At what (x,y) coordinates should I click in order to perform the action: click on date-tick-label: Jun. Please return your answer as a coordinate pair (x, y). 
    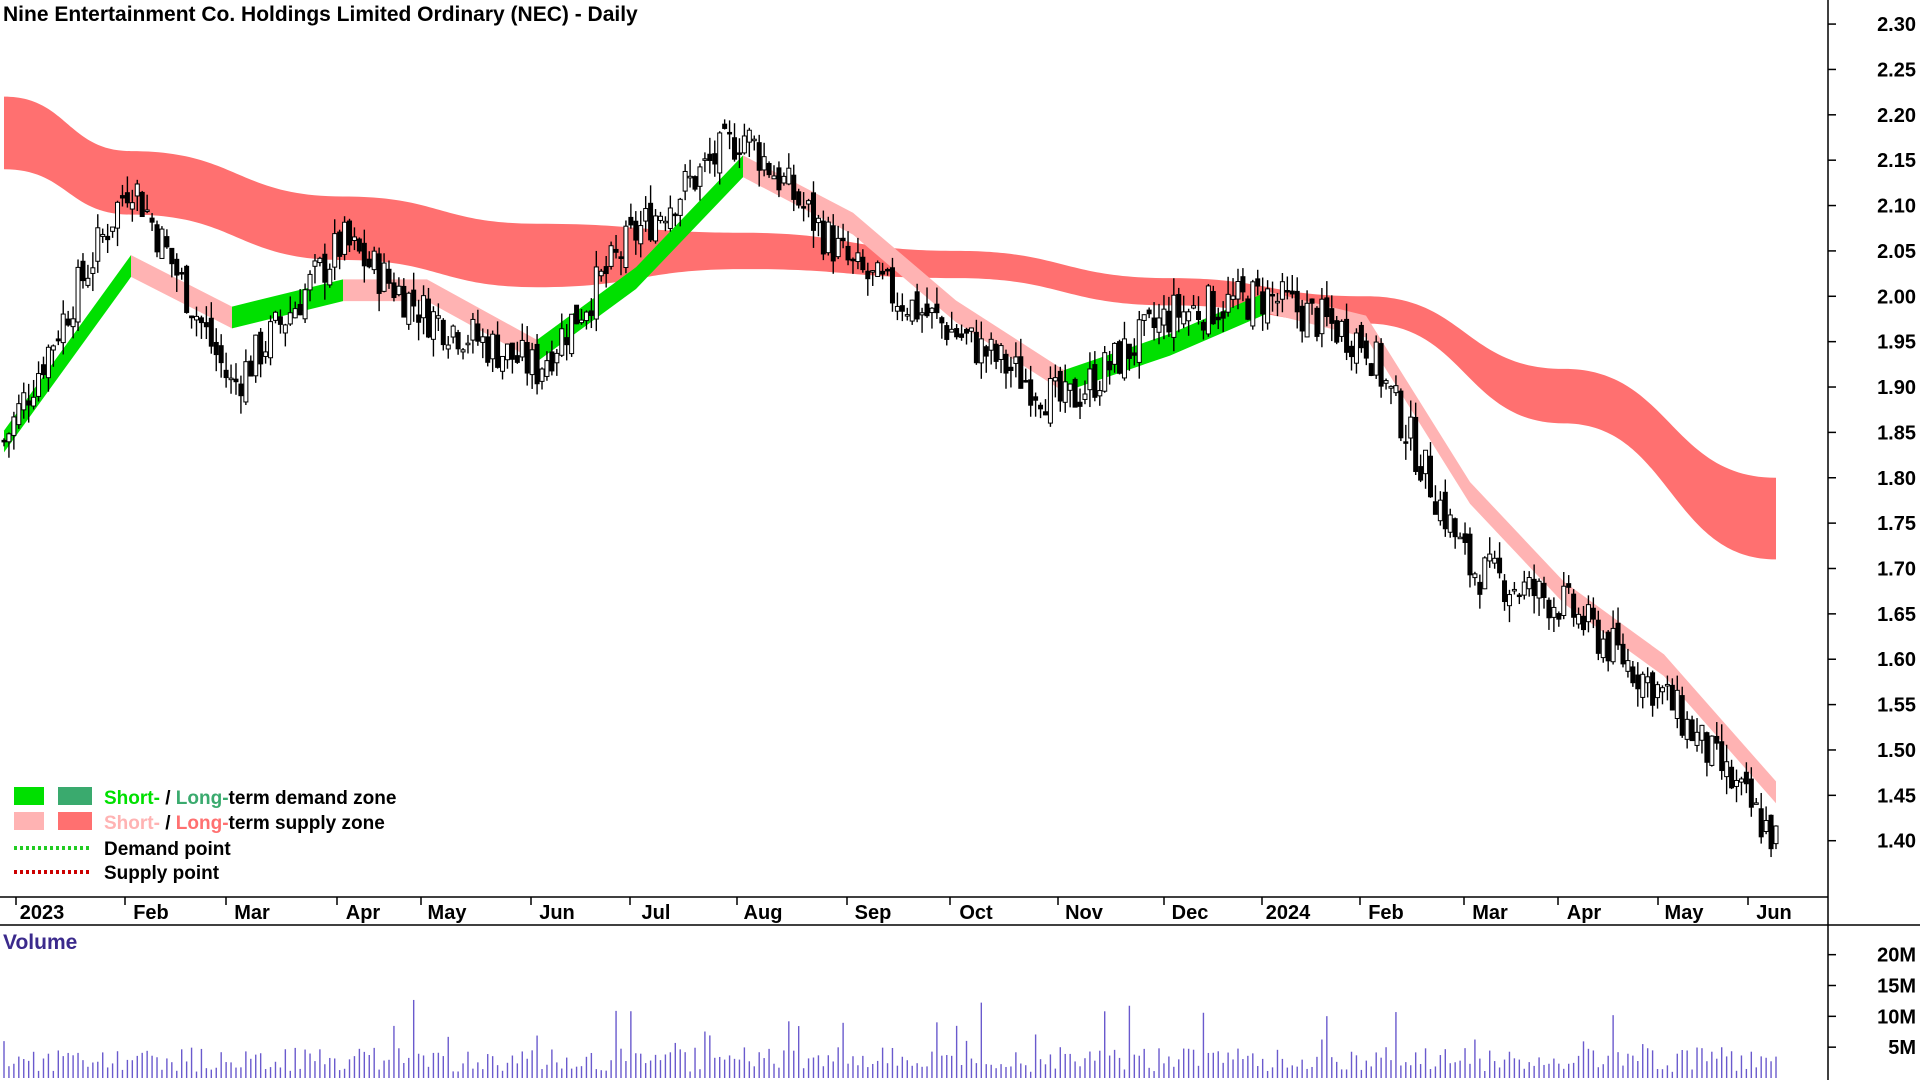
    Looking at the image, I should click on (1774, 913).